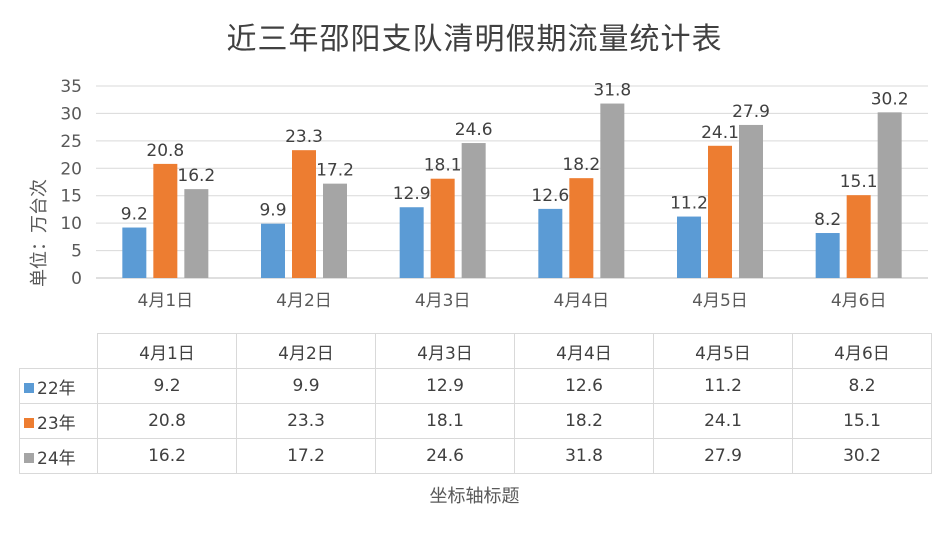 This screenshot has width=949, height=539. I want to click on legend-label: 24年, so click(56, 458).